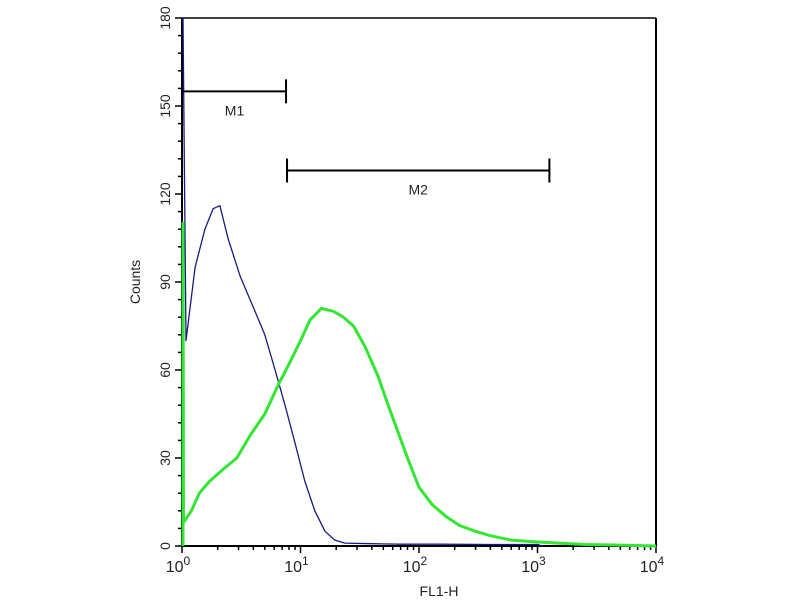 This screenshot has width=800, height=605. Describe the element at coordinates (178, 565) in the screenshot. I see `x-tick-label: 10⁰` at that location.